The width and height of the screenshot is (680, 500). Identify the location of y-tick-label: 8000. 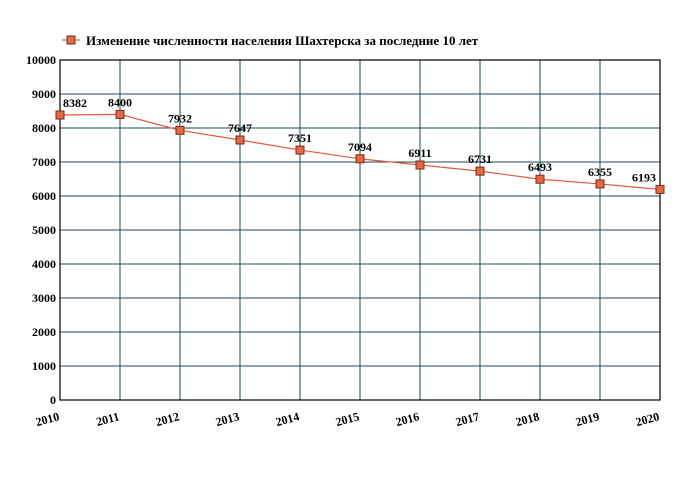
(44, 128).